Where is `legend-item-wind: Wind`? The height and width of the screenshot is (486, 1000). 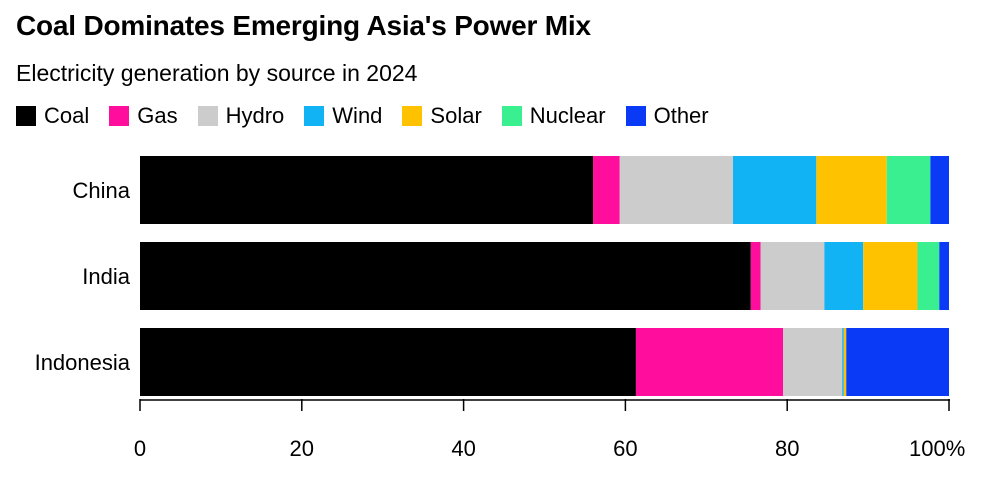 legend-item-wind: Wind is located at coordinates (343, 116).